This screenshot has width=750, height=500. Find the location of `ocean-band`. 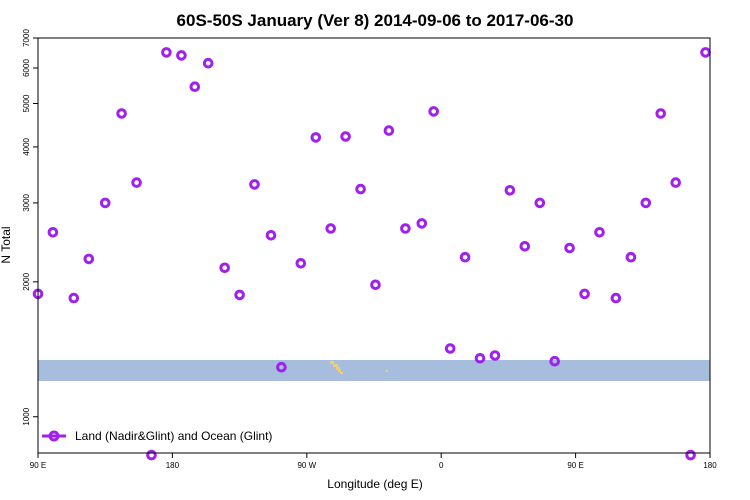

ocean-band is located at coordinates (374, 370).